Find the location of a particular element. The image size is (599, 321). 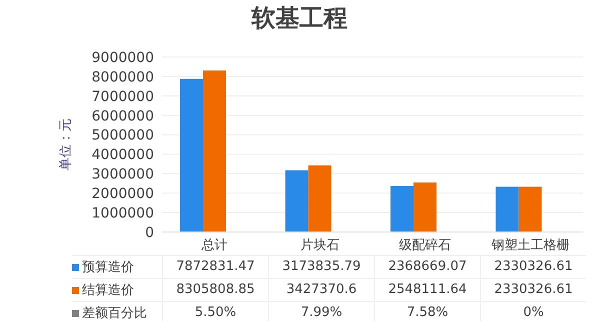

data-label: 3427370.6 is located at coordinates (321, 290).